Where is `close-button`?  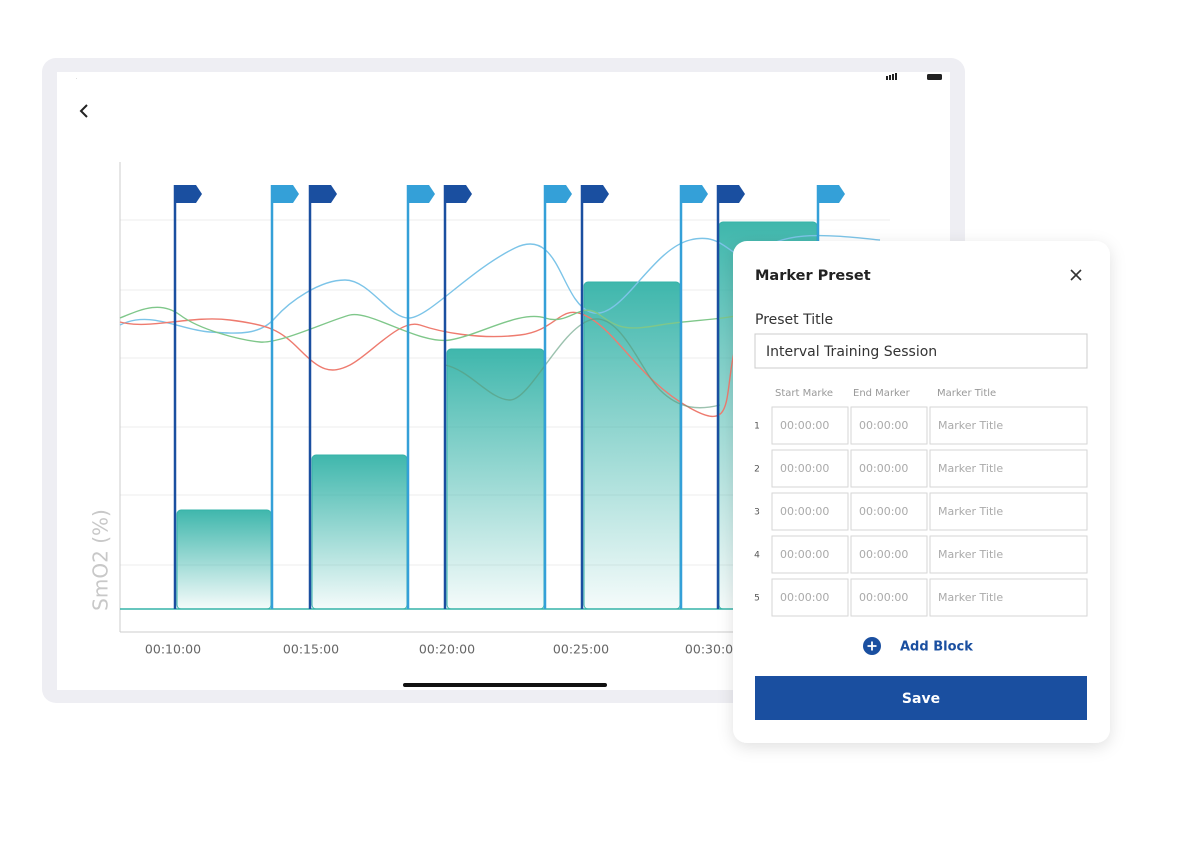 close-button is located at coordinates (1076, 275).